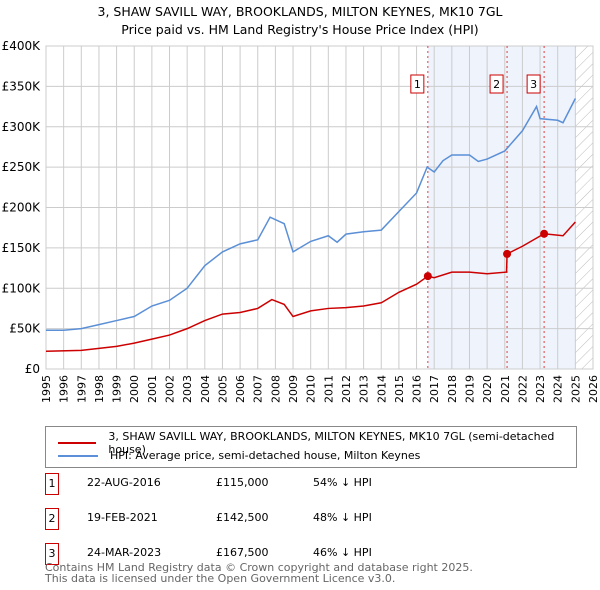 The height and width of the screenshot is (590, 600). Describe the element at coordinates (122, 517) in the screenshot. I see `sale-date: 19-FEB-2021` at that location.